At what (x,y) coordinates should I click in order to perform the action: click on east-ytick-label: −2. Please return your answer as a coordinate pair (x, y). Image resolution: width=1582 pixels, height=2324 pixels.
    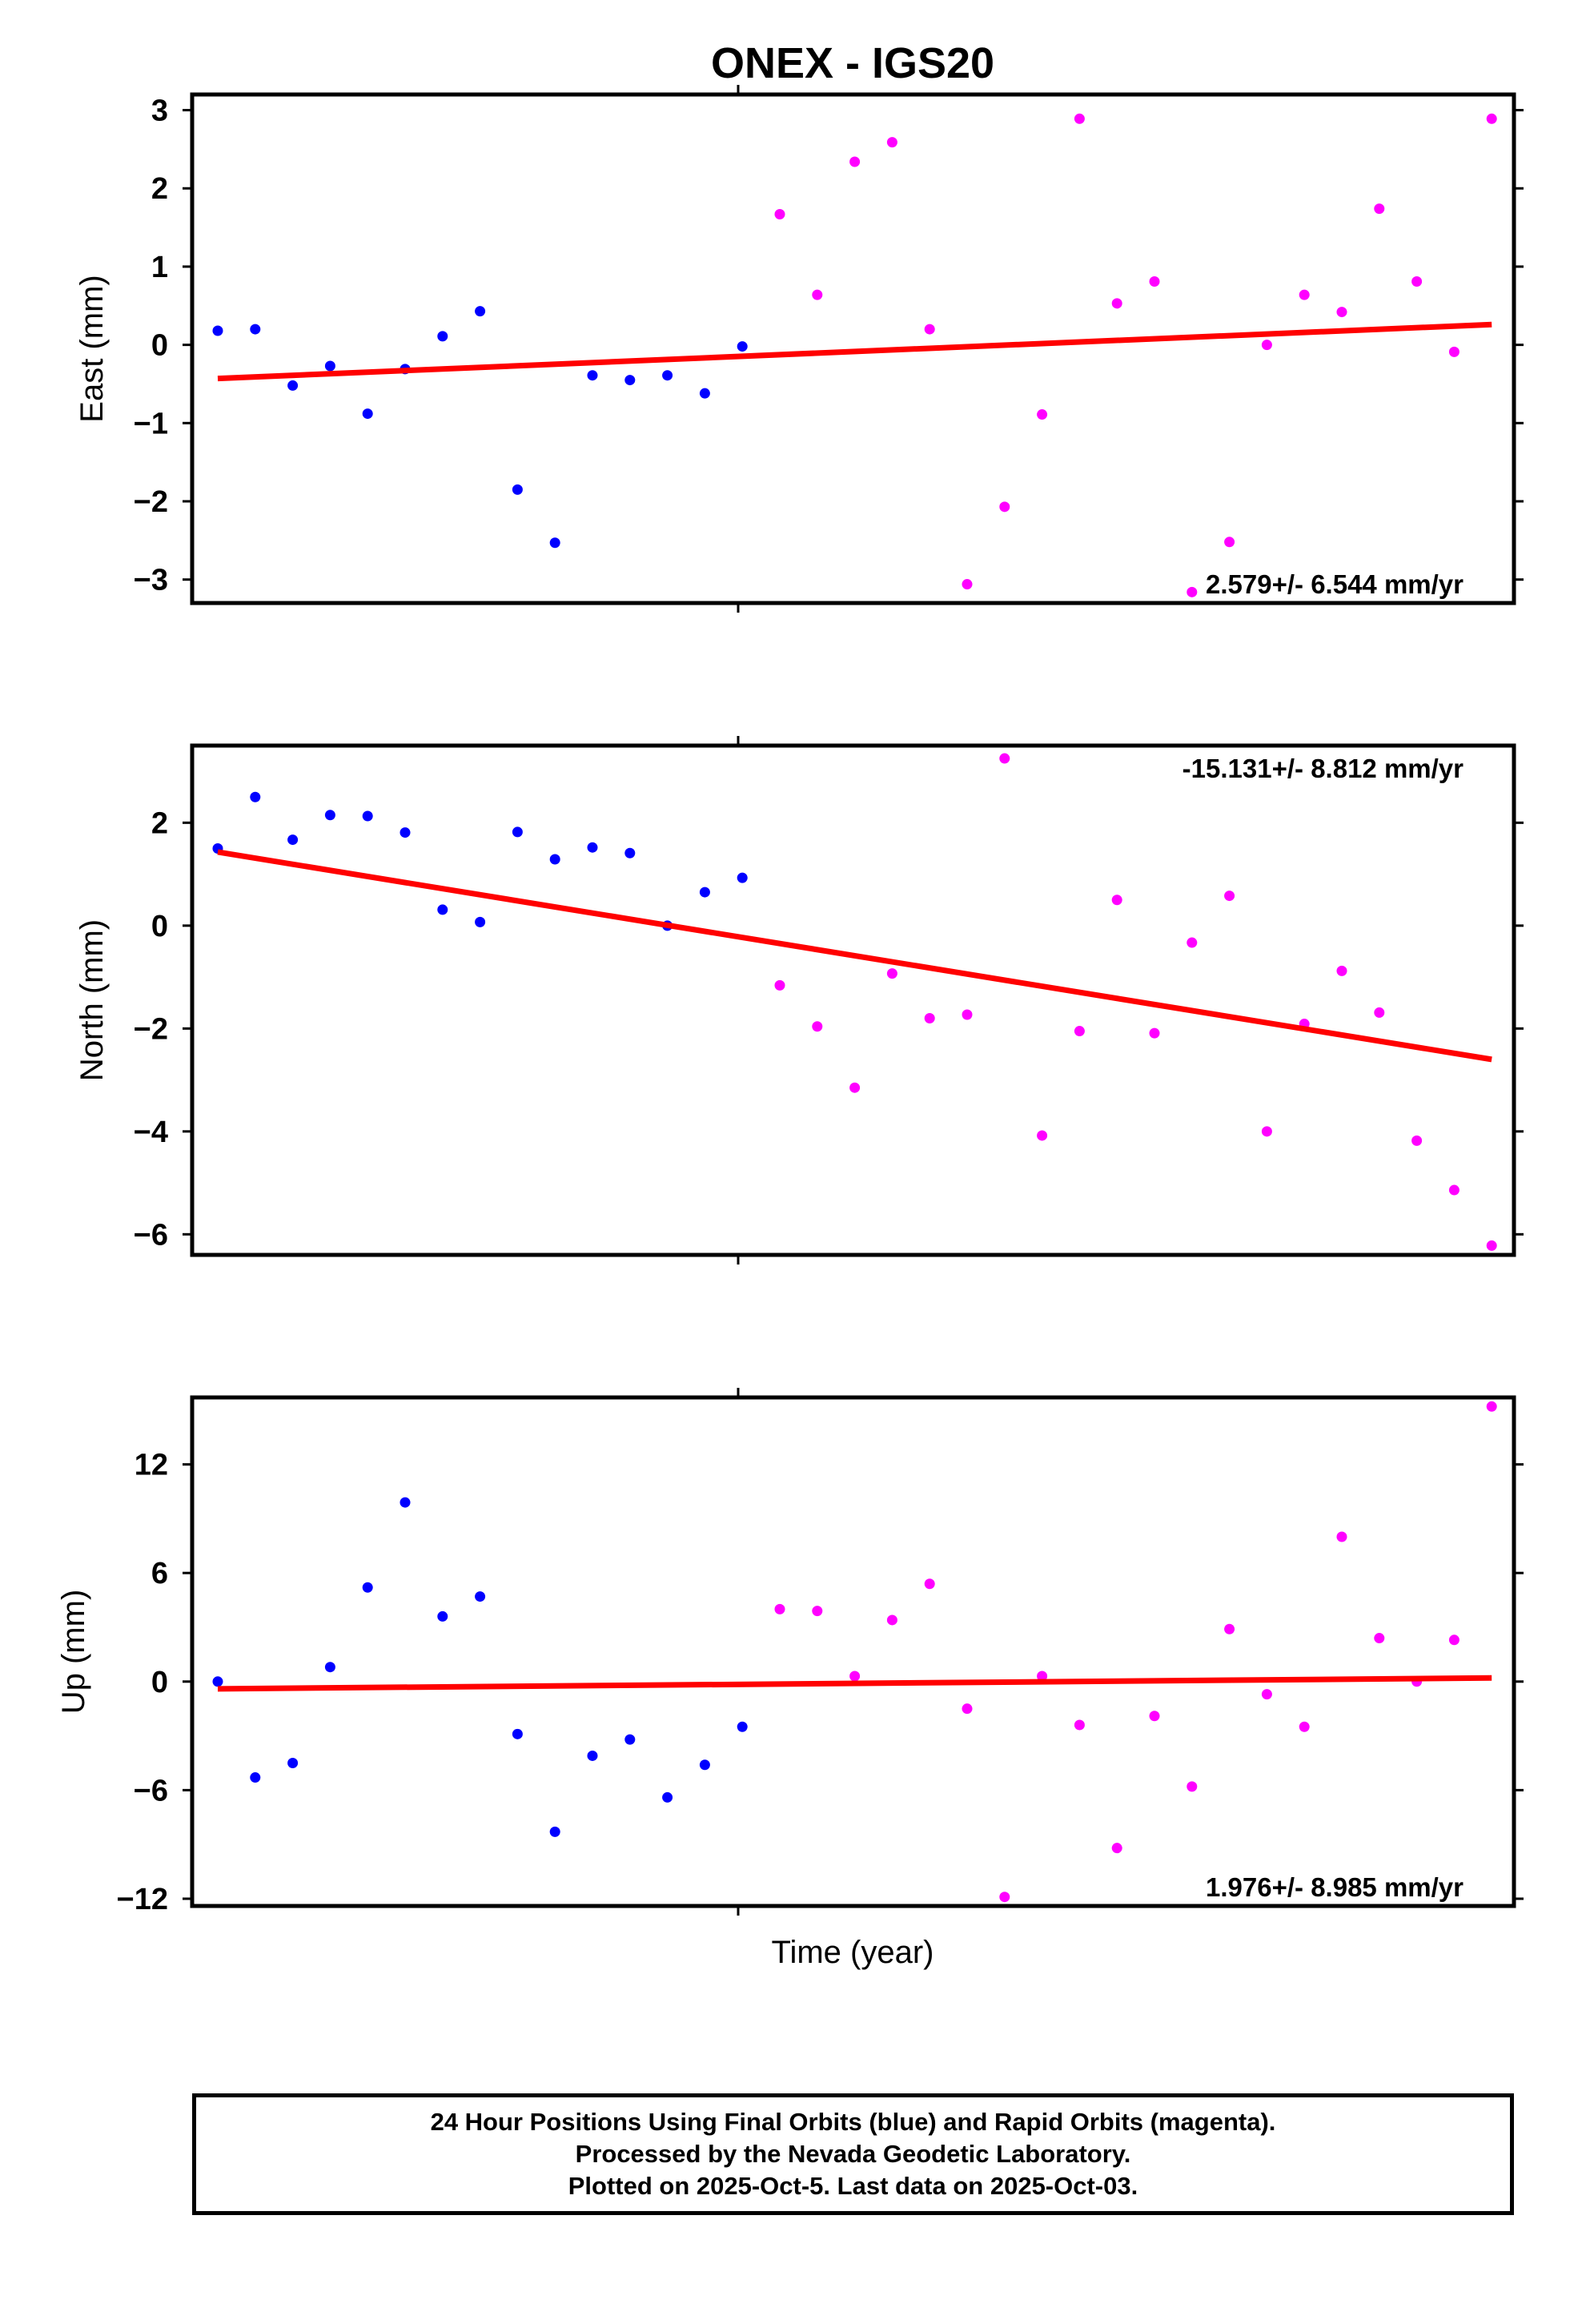
    Looking at the image, I should click on (151, 502).